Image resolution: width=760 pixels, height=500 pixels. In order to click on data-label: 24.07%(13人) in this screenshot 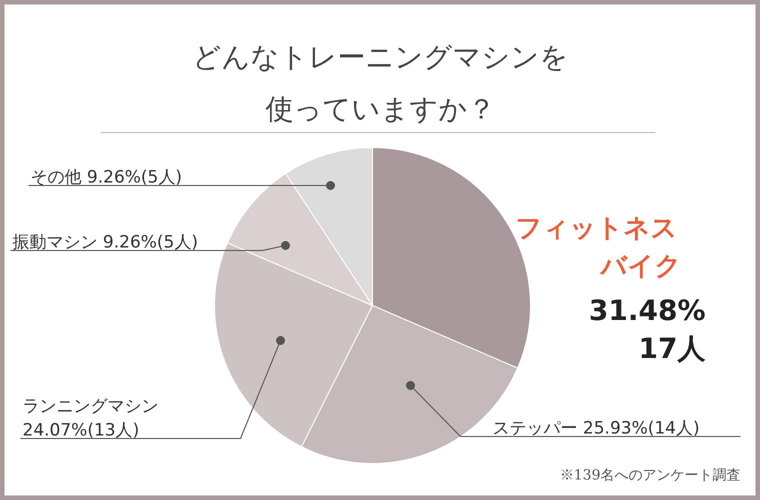, I will do `click(81, 430)`.